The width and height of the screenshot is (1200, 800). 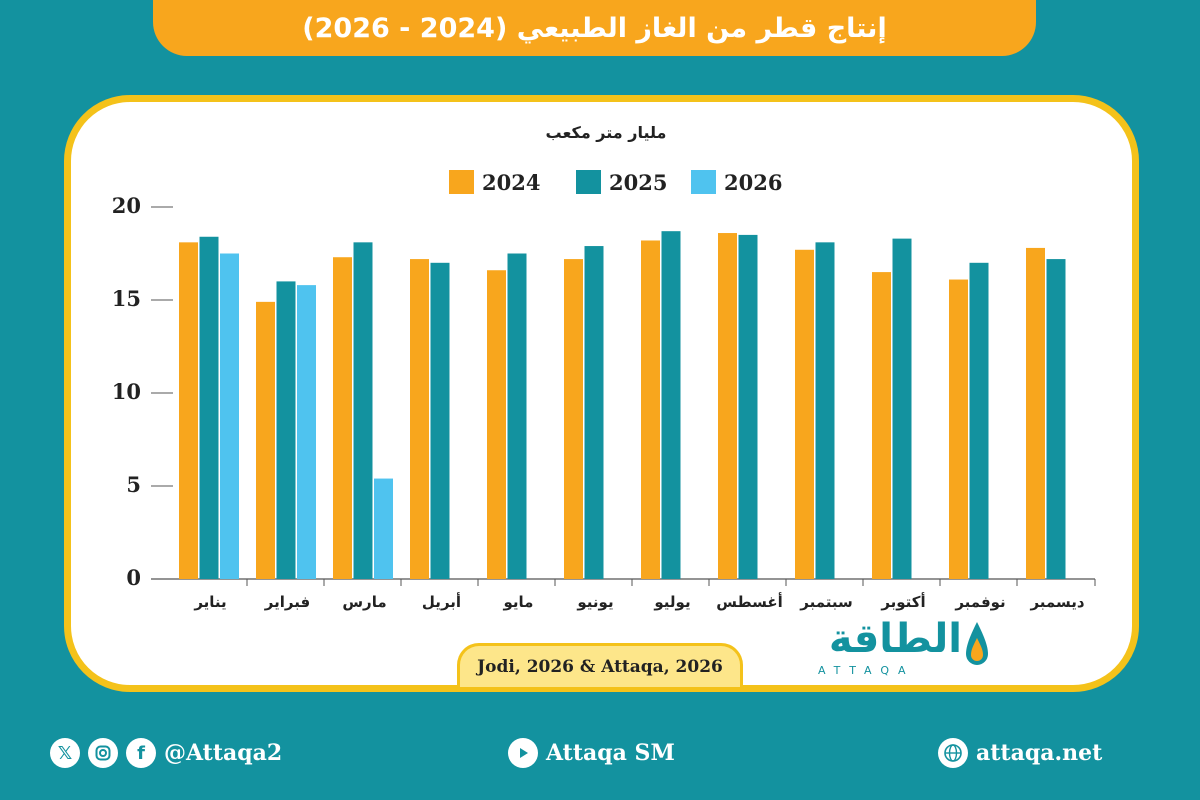 What do you see at coordinates (977, 643) in the screenshot?
I see `flame-drop-icon` at bounding box center [977, 643].